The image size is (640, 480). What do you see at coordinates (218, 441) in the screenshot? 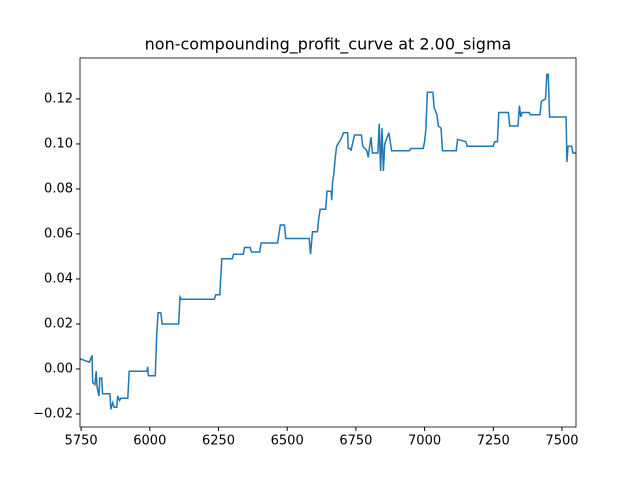
I see `x-tick-label: 6250` at bounding box center [218, 441].